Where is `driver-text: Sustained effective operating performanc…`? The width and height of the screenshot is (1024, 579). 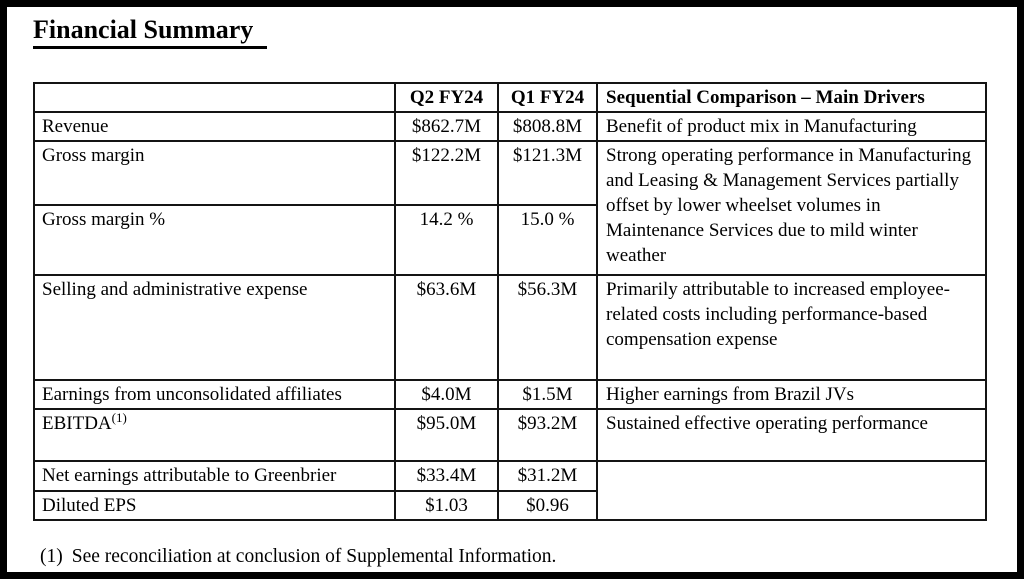
driver-text: Sustained effective operating performanc… is located at coordinates (791, 435).